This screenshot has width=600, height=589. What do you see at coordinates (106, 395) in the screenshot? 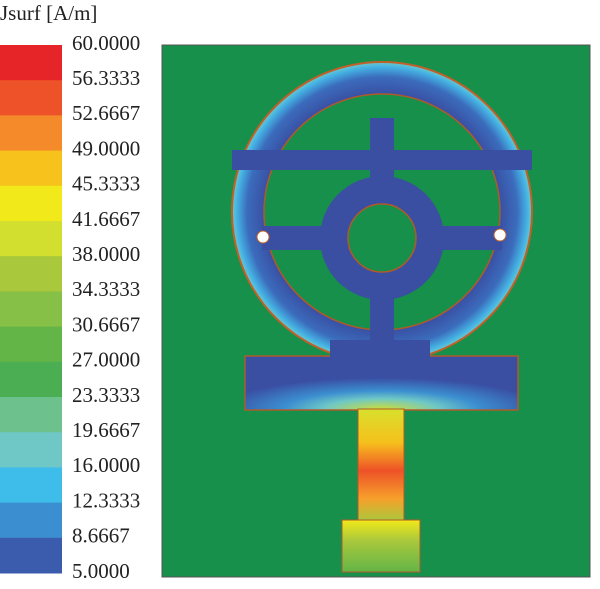
I see `legend-label: 23.3333` at bounding box center [106, 395].